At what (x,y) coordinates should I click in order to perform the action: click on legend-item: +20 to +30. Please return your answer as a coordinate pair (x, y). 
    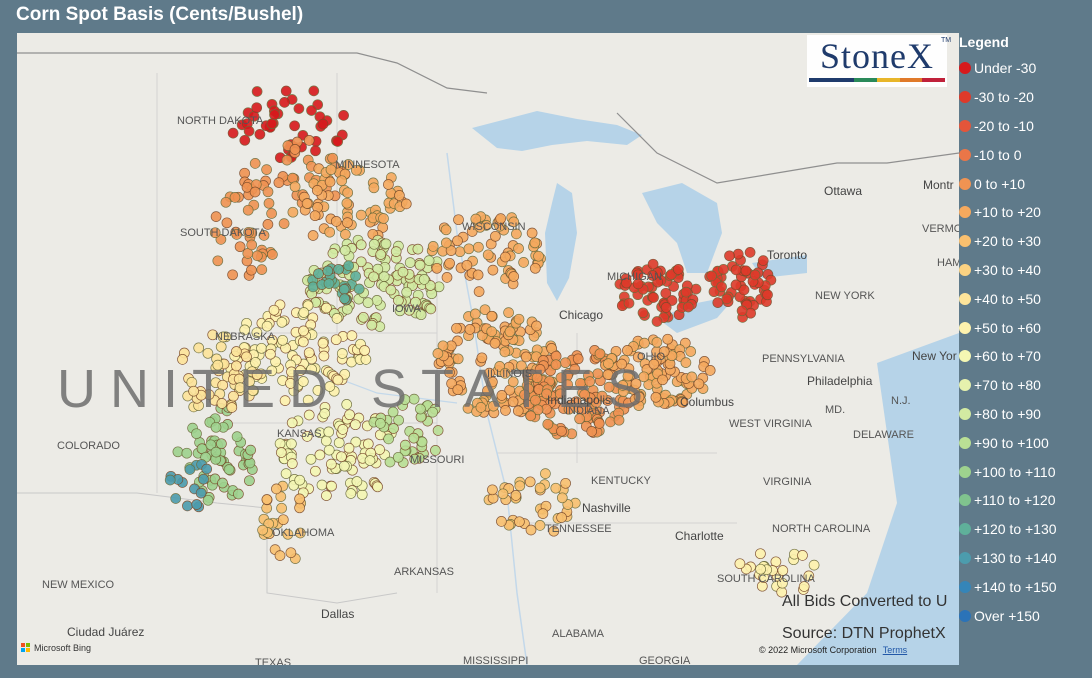
    Looking at the image, I should click on (1025, 241).